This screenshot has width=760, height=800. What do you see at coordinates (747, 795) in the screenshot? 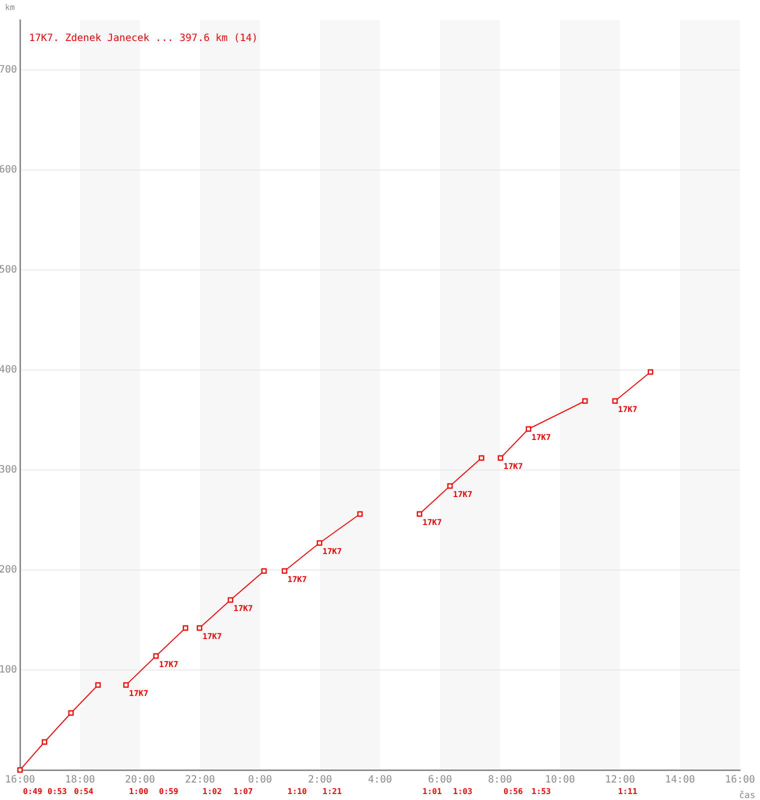
I see `x-axis-title: čas` at bounding box center [747, 795].